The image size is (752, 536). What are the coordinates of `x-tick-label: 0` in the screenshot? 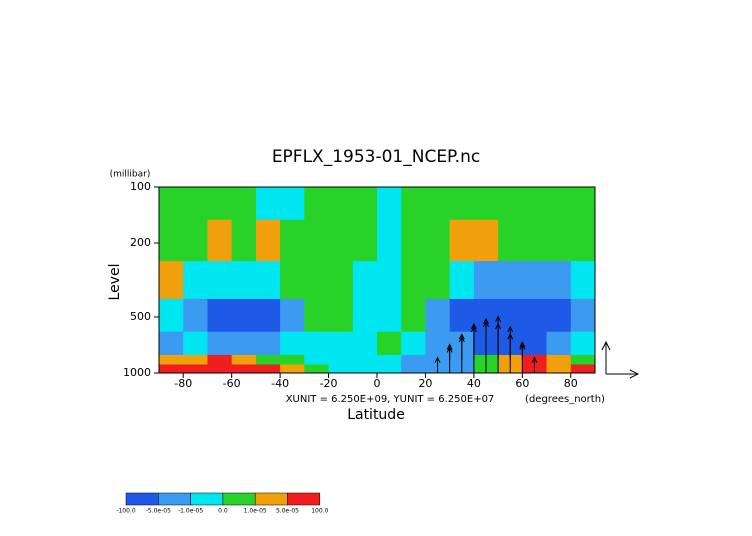 It's located at (377, 383).